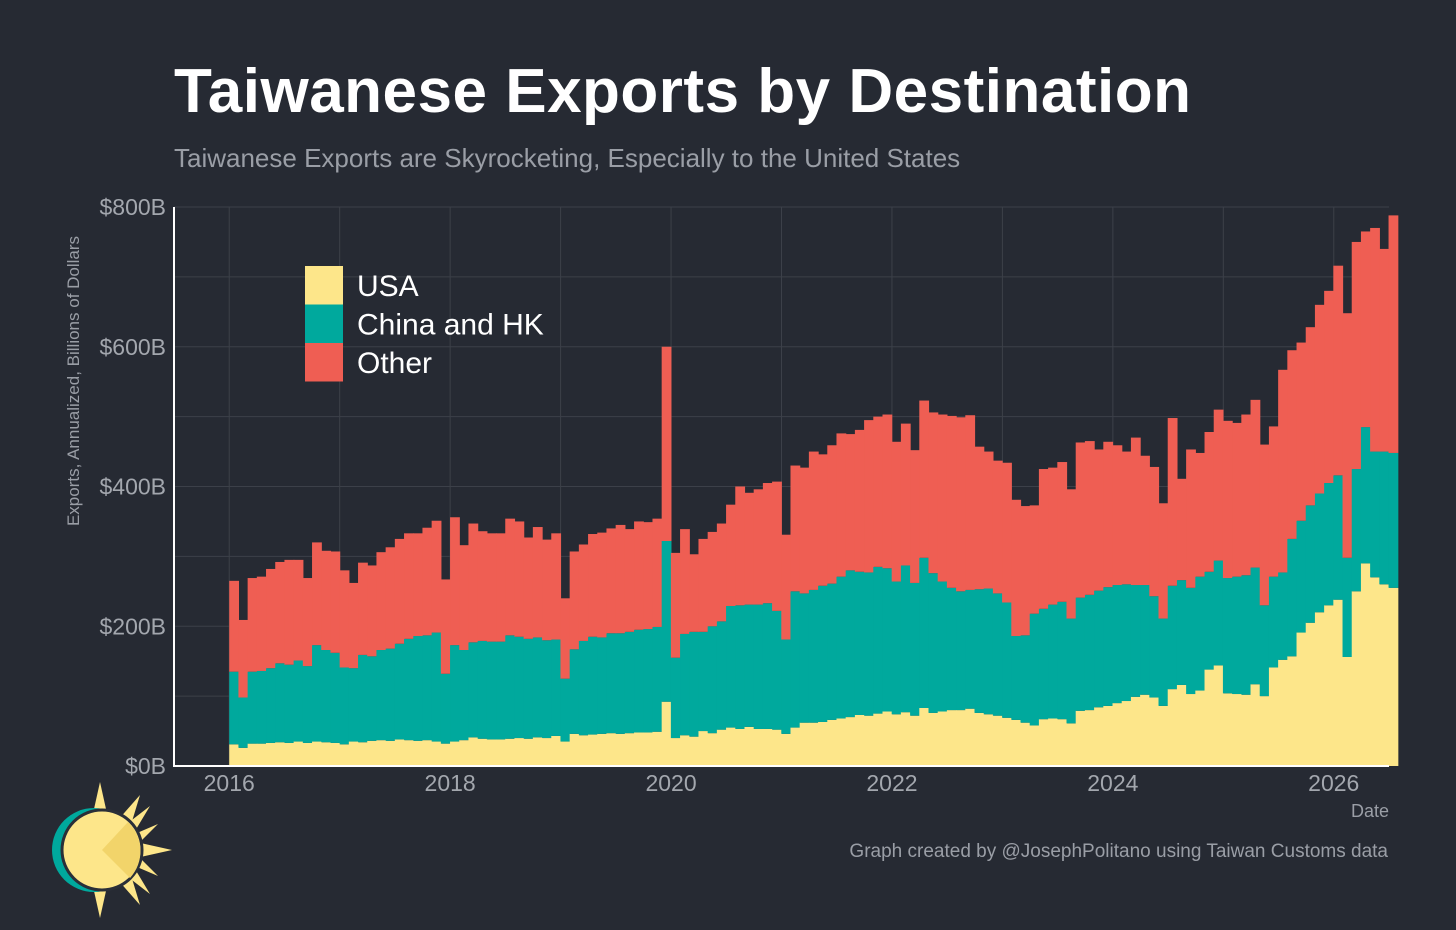  I want to click on x-tick-labels: 2016 2018 2020 2022 2024 2026, so click(782, 783).